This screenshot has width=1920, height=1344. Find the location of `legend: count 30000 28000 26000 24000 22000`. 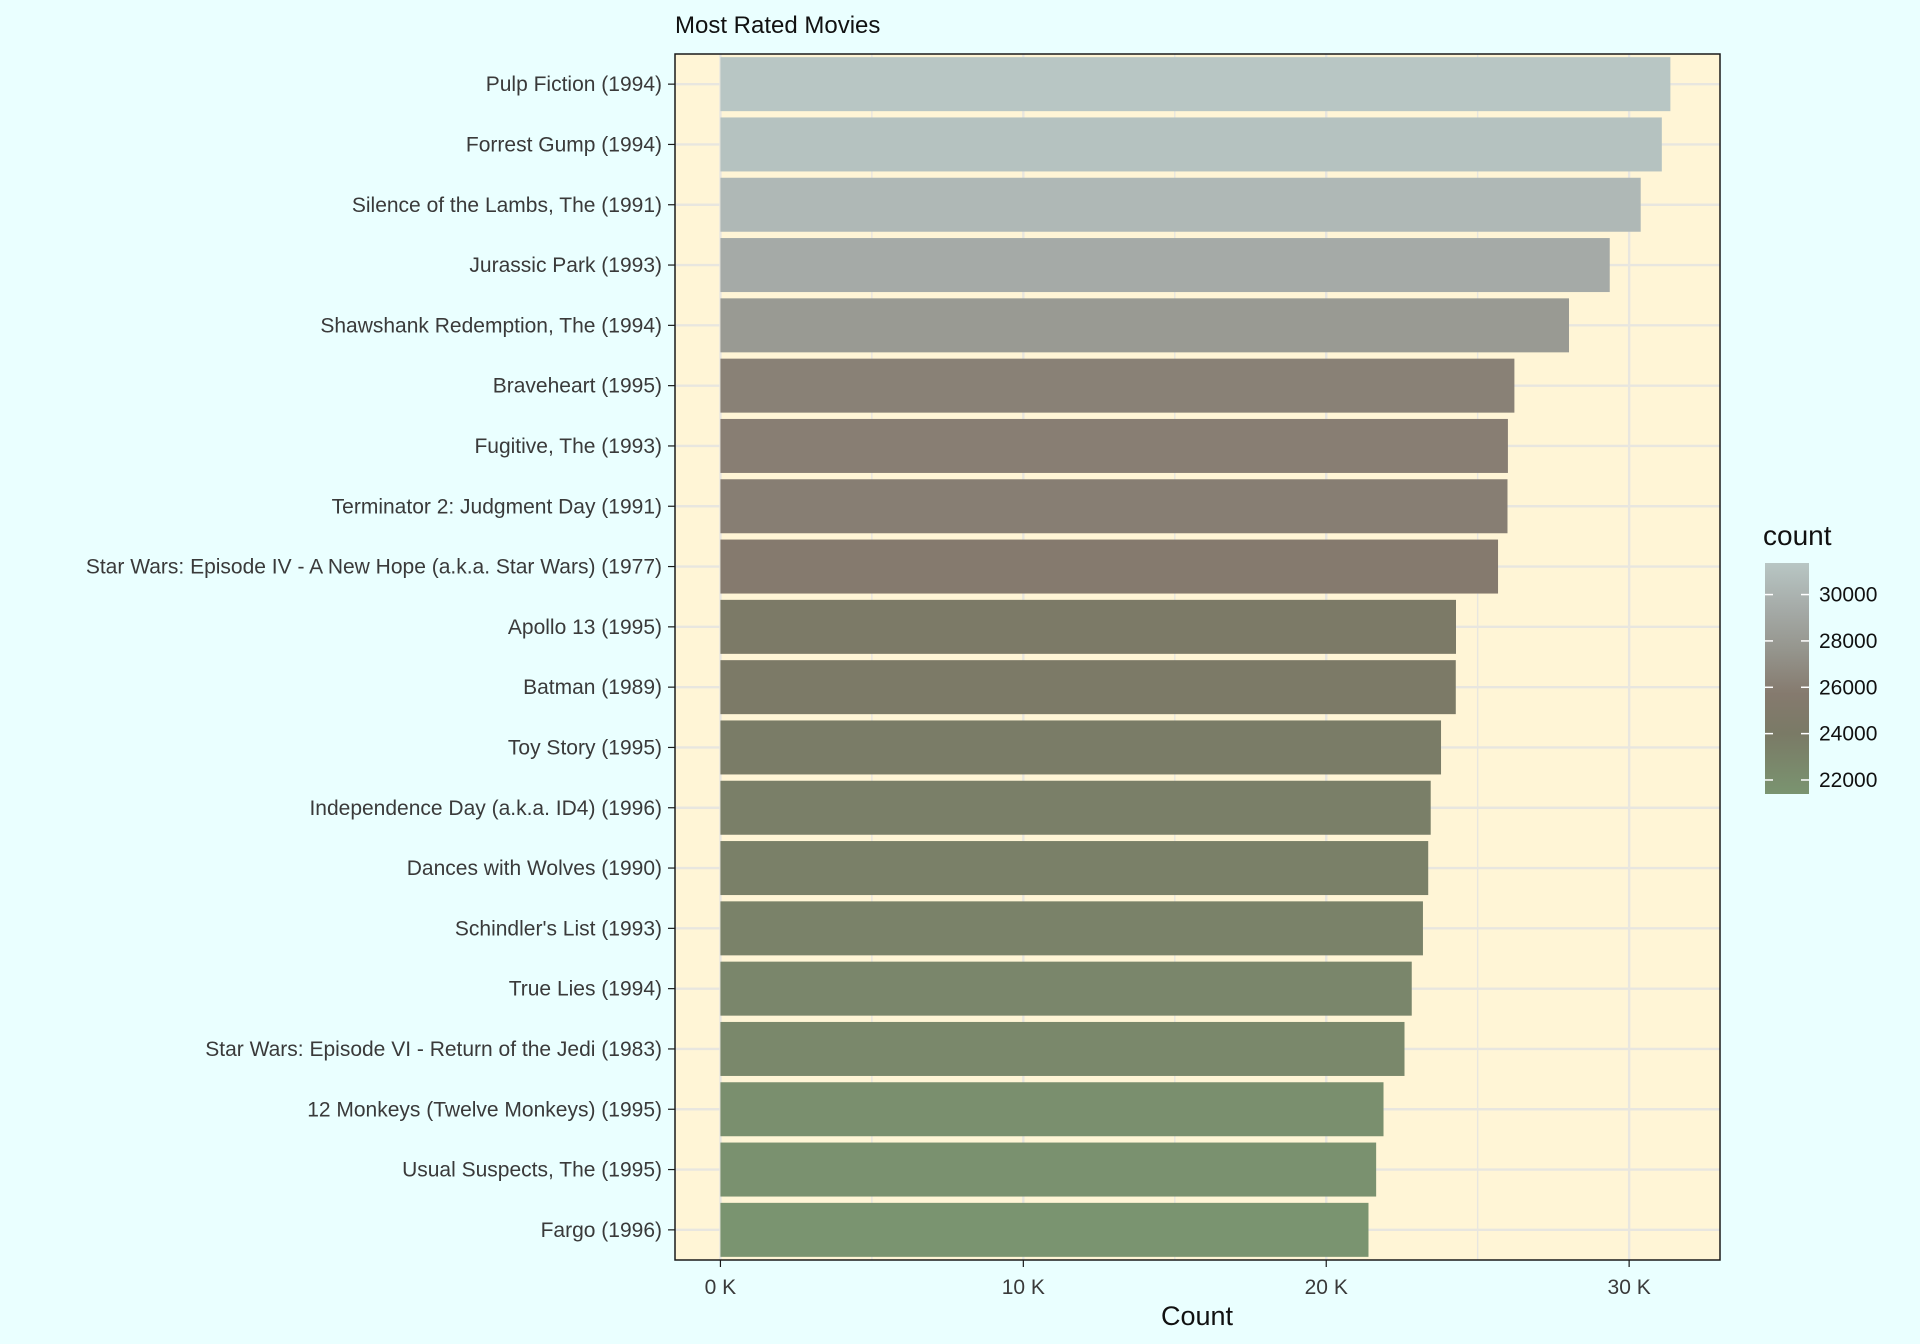

legend: count 30000 28000 26000 24000 22000 is located at coordinates (1820, 657).